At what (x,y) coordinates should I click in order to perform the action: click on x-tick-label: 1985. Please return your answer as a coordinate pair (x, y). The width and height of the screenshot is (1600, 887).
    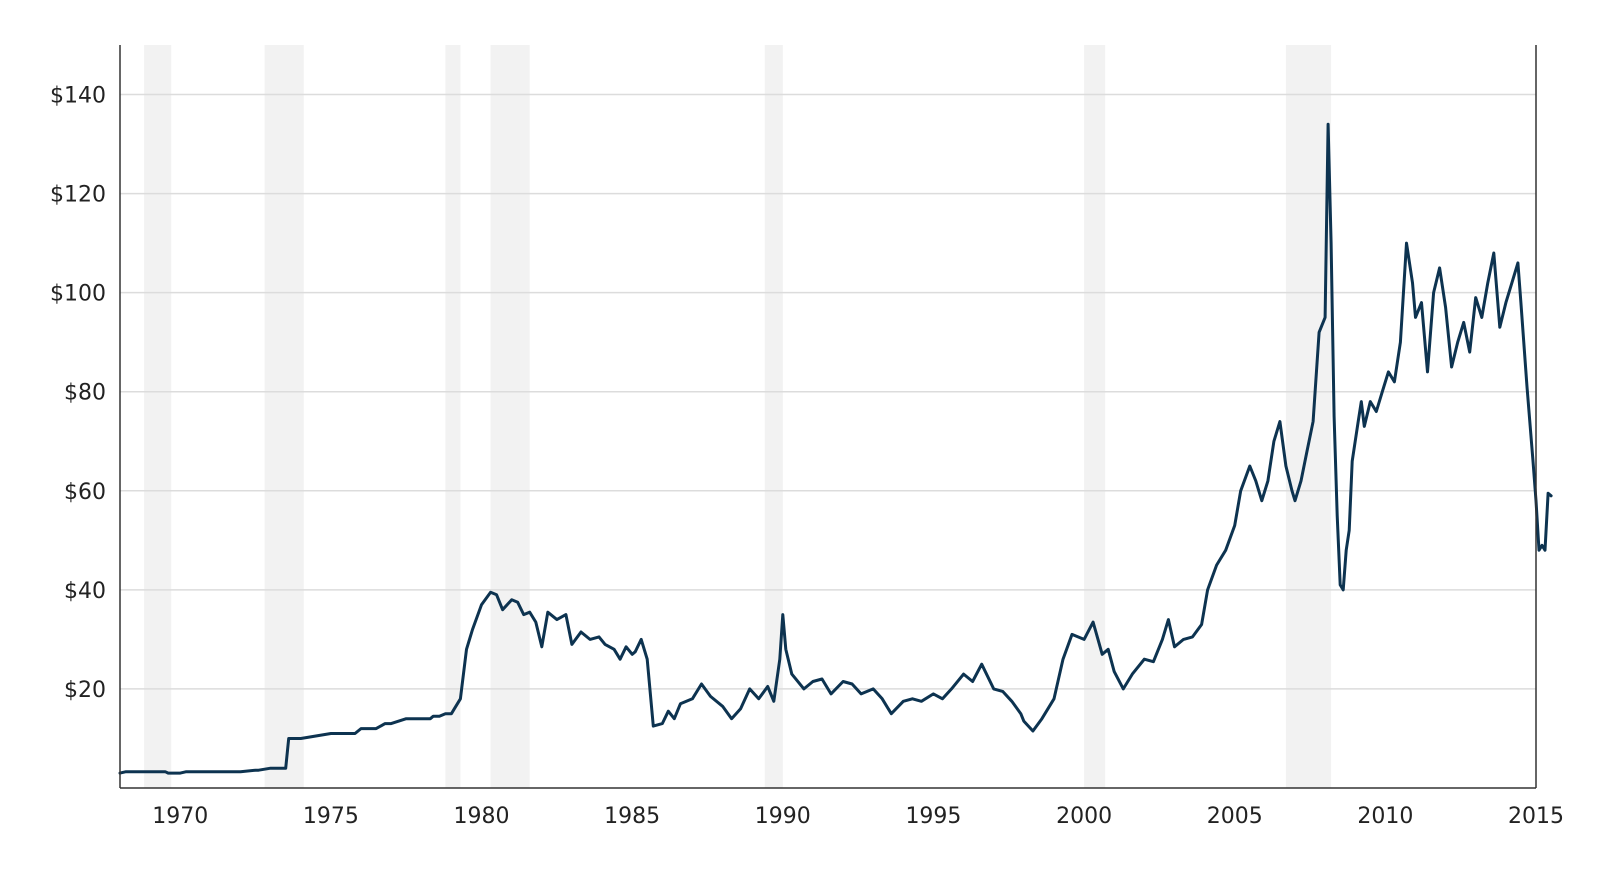
    Looking at the image, I should click on (632, 816).